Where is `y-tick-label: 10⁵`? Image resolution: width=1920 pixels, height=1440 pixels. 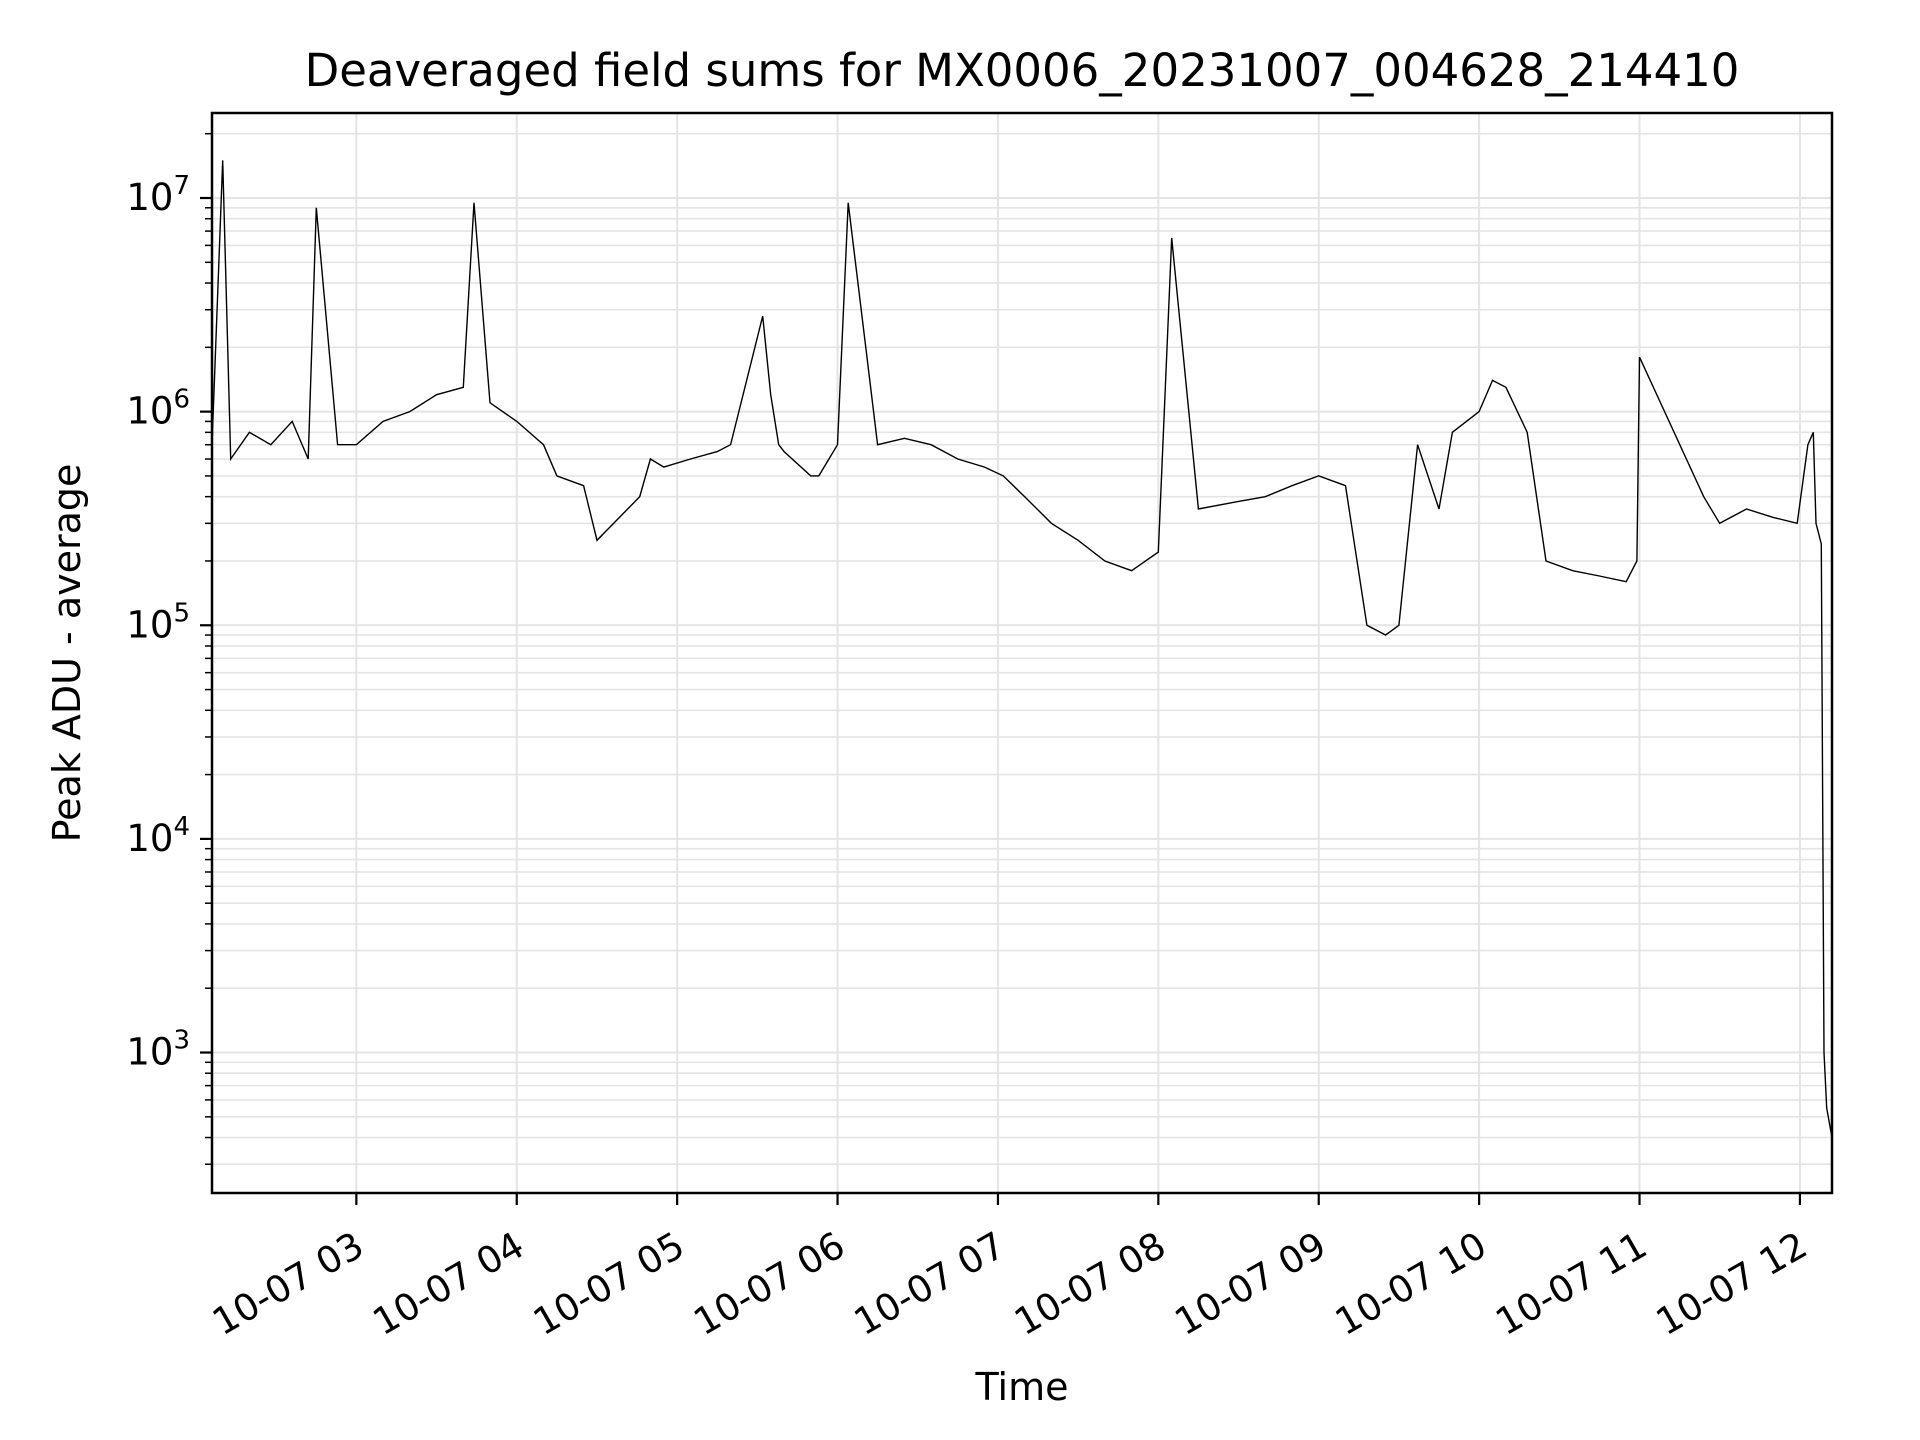
y-tick-label: 10⁵ is located at coordinates (158, 622).